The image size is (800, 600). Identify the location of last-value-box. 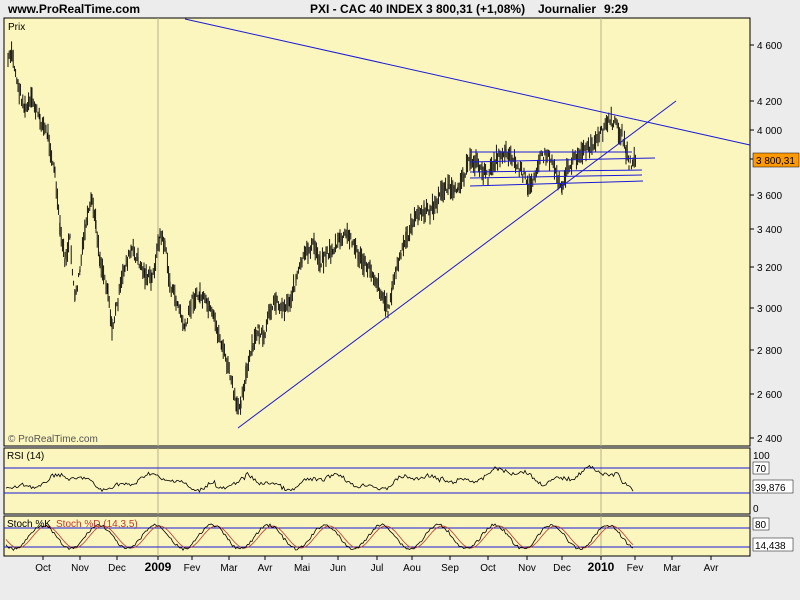
(776, 160).